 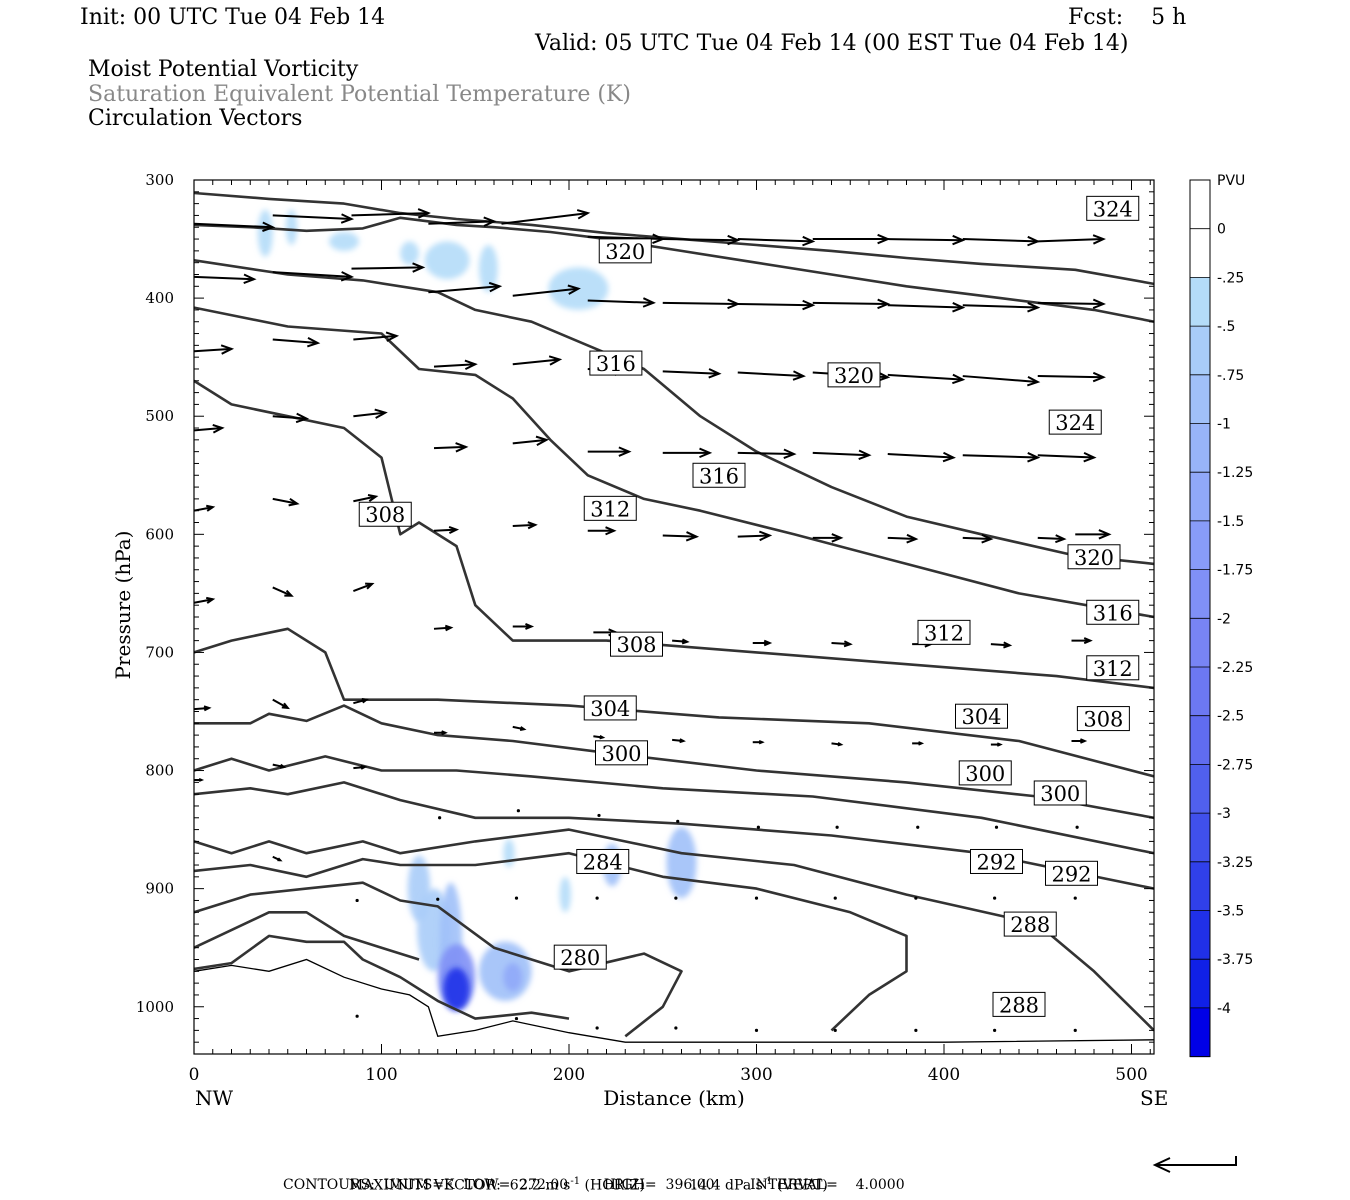 What do you see at coordinates (123, 605) in the screenshot?
I see `y-axis-label: Pressure (hPa)` at bounding box center [123, 605].